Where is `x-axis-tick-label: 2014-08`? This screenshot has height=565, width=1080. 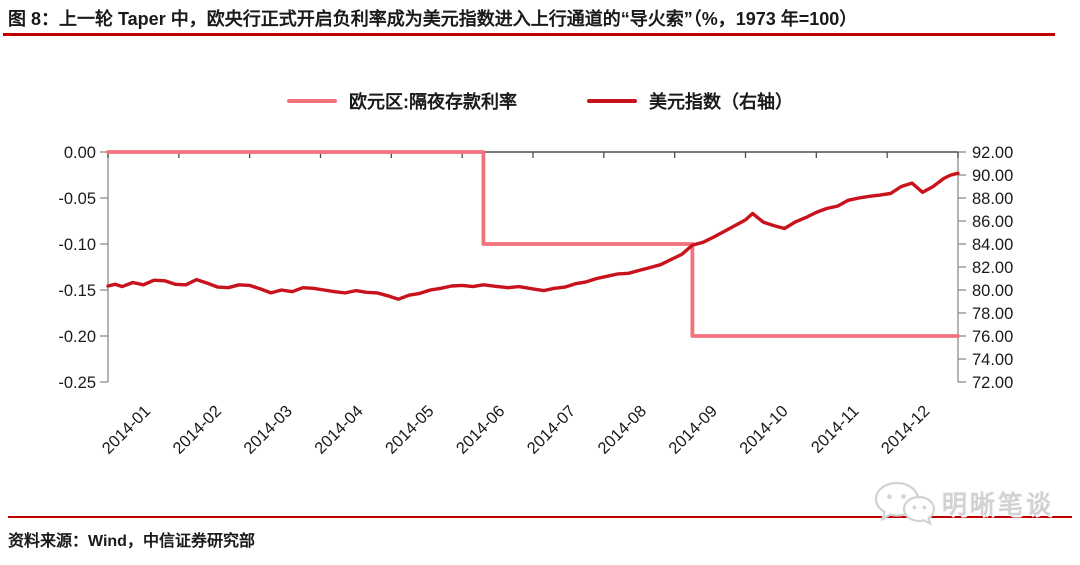 x-axis-tick-label: 2014-08 is located at coordinates (623, 430).